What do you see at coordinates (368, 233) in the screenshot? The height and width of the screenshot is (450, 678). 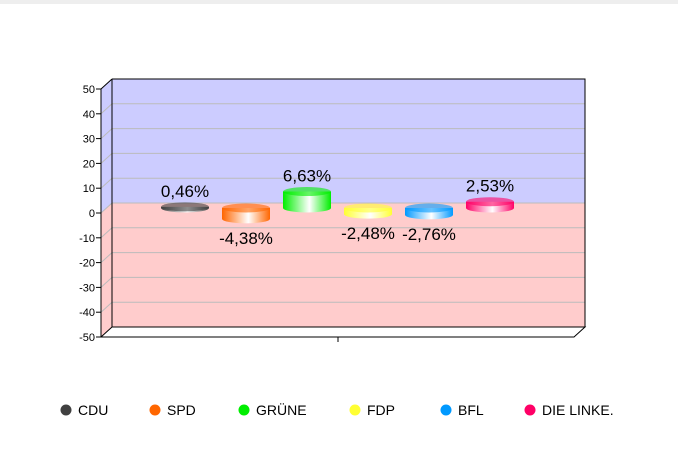 I see `data-label: -2,48%` at bounding box center [368, 233].